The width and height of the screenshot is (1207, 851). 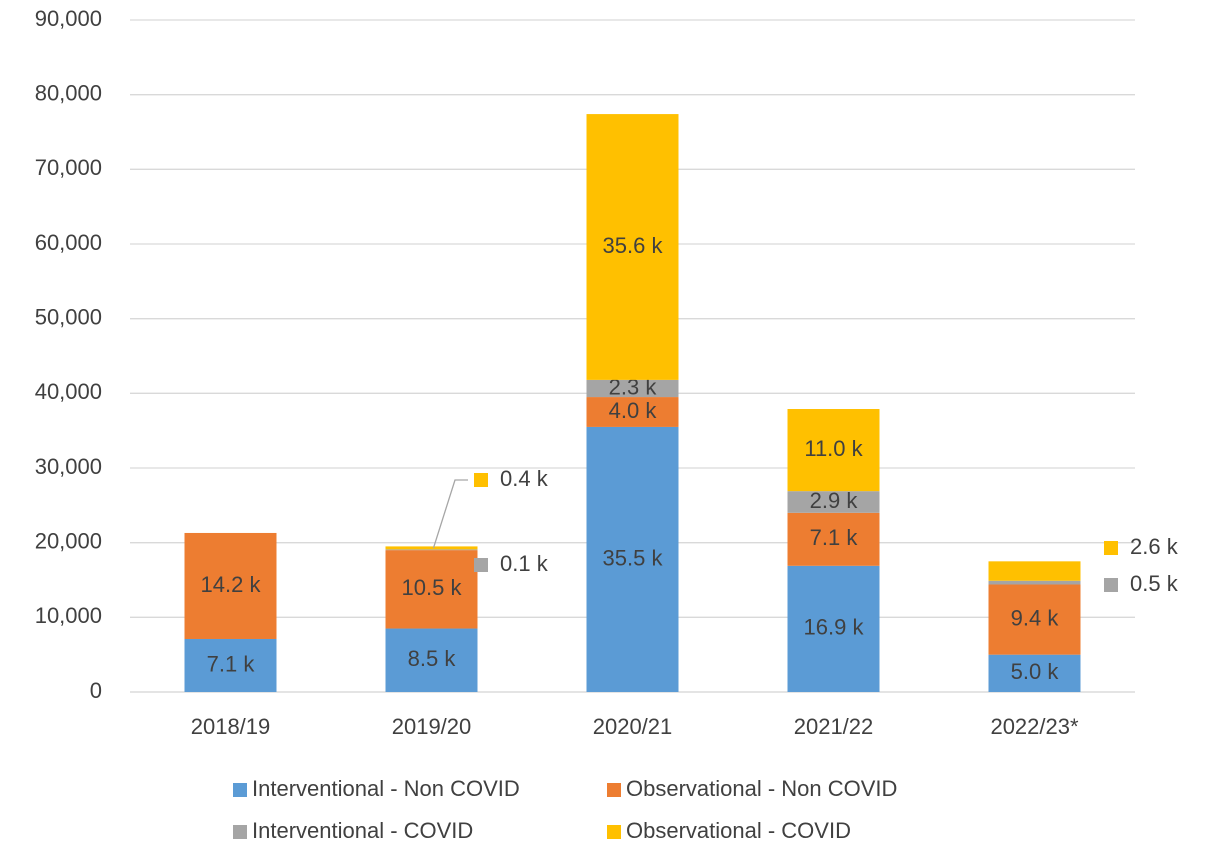 I want to click on data-label: 35.5 k, so click(x=633, y=557).